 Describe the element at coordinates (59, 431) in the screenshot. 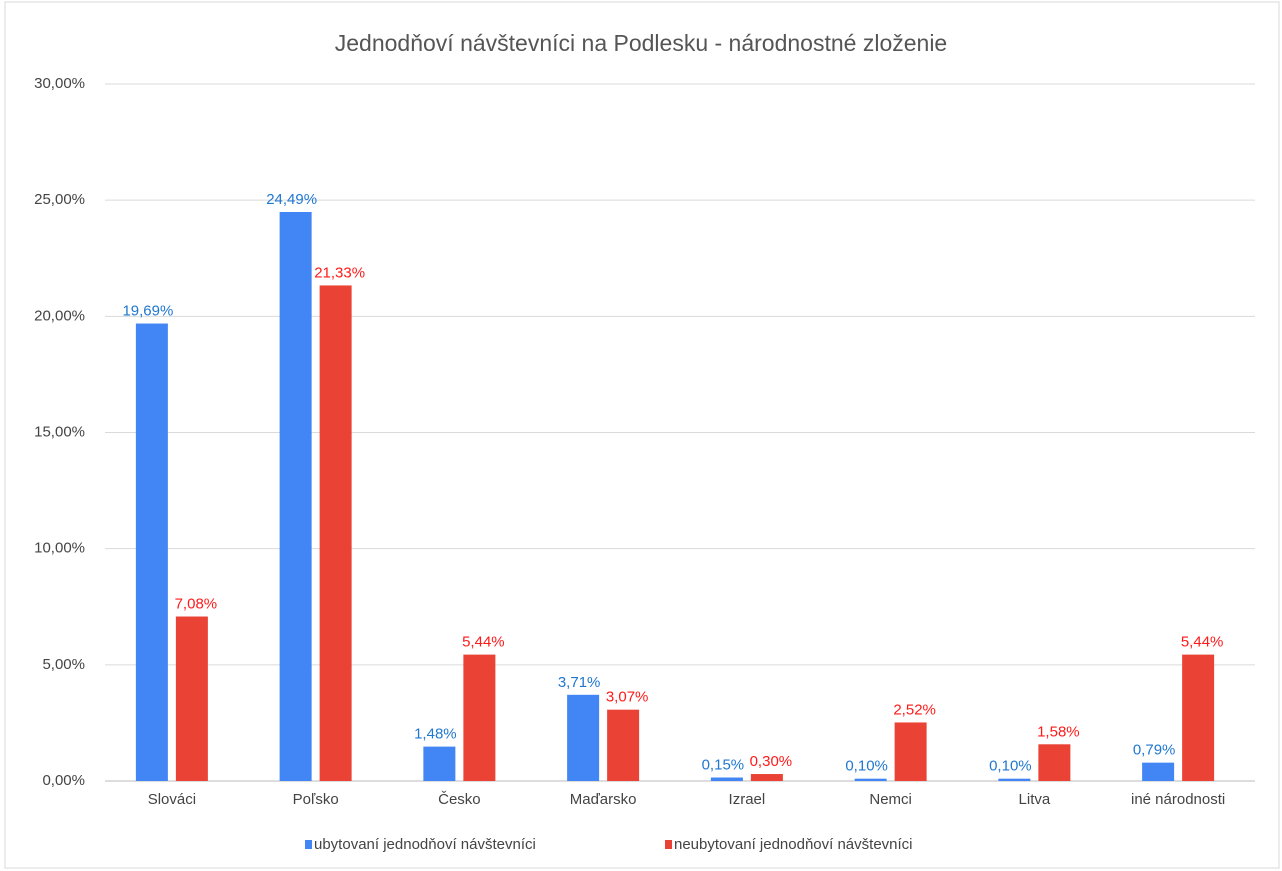

I see `y-tick-label: 15,00%` at that location.